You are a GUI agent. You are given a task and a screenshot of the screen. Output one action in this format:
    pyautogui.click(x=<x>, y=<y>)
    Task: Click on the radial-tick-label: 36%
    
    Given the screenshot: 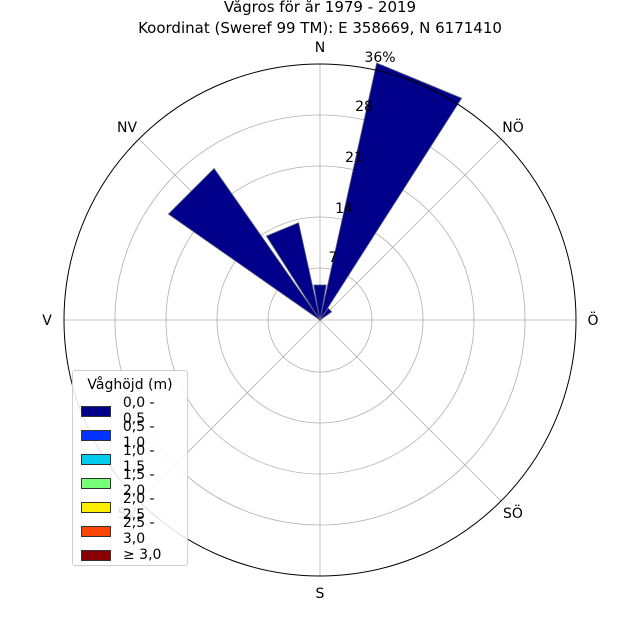 What is the action you would take?
    pyautogui.click(x=379, y=58)
    